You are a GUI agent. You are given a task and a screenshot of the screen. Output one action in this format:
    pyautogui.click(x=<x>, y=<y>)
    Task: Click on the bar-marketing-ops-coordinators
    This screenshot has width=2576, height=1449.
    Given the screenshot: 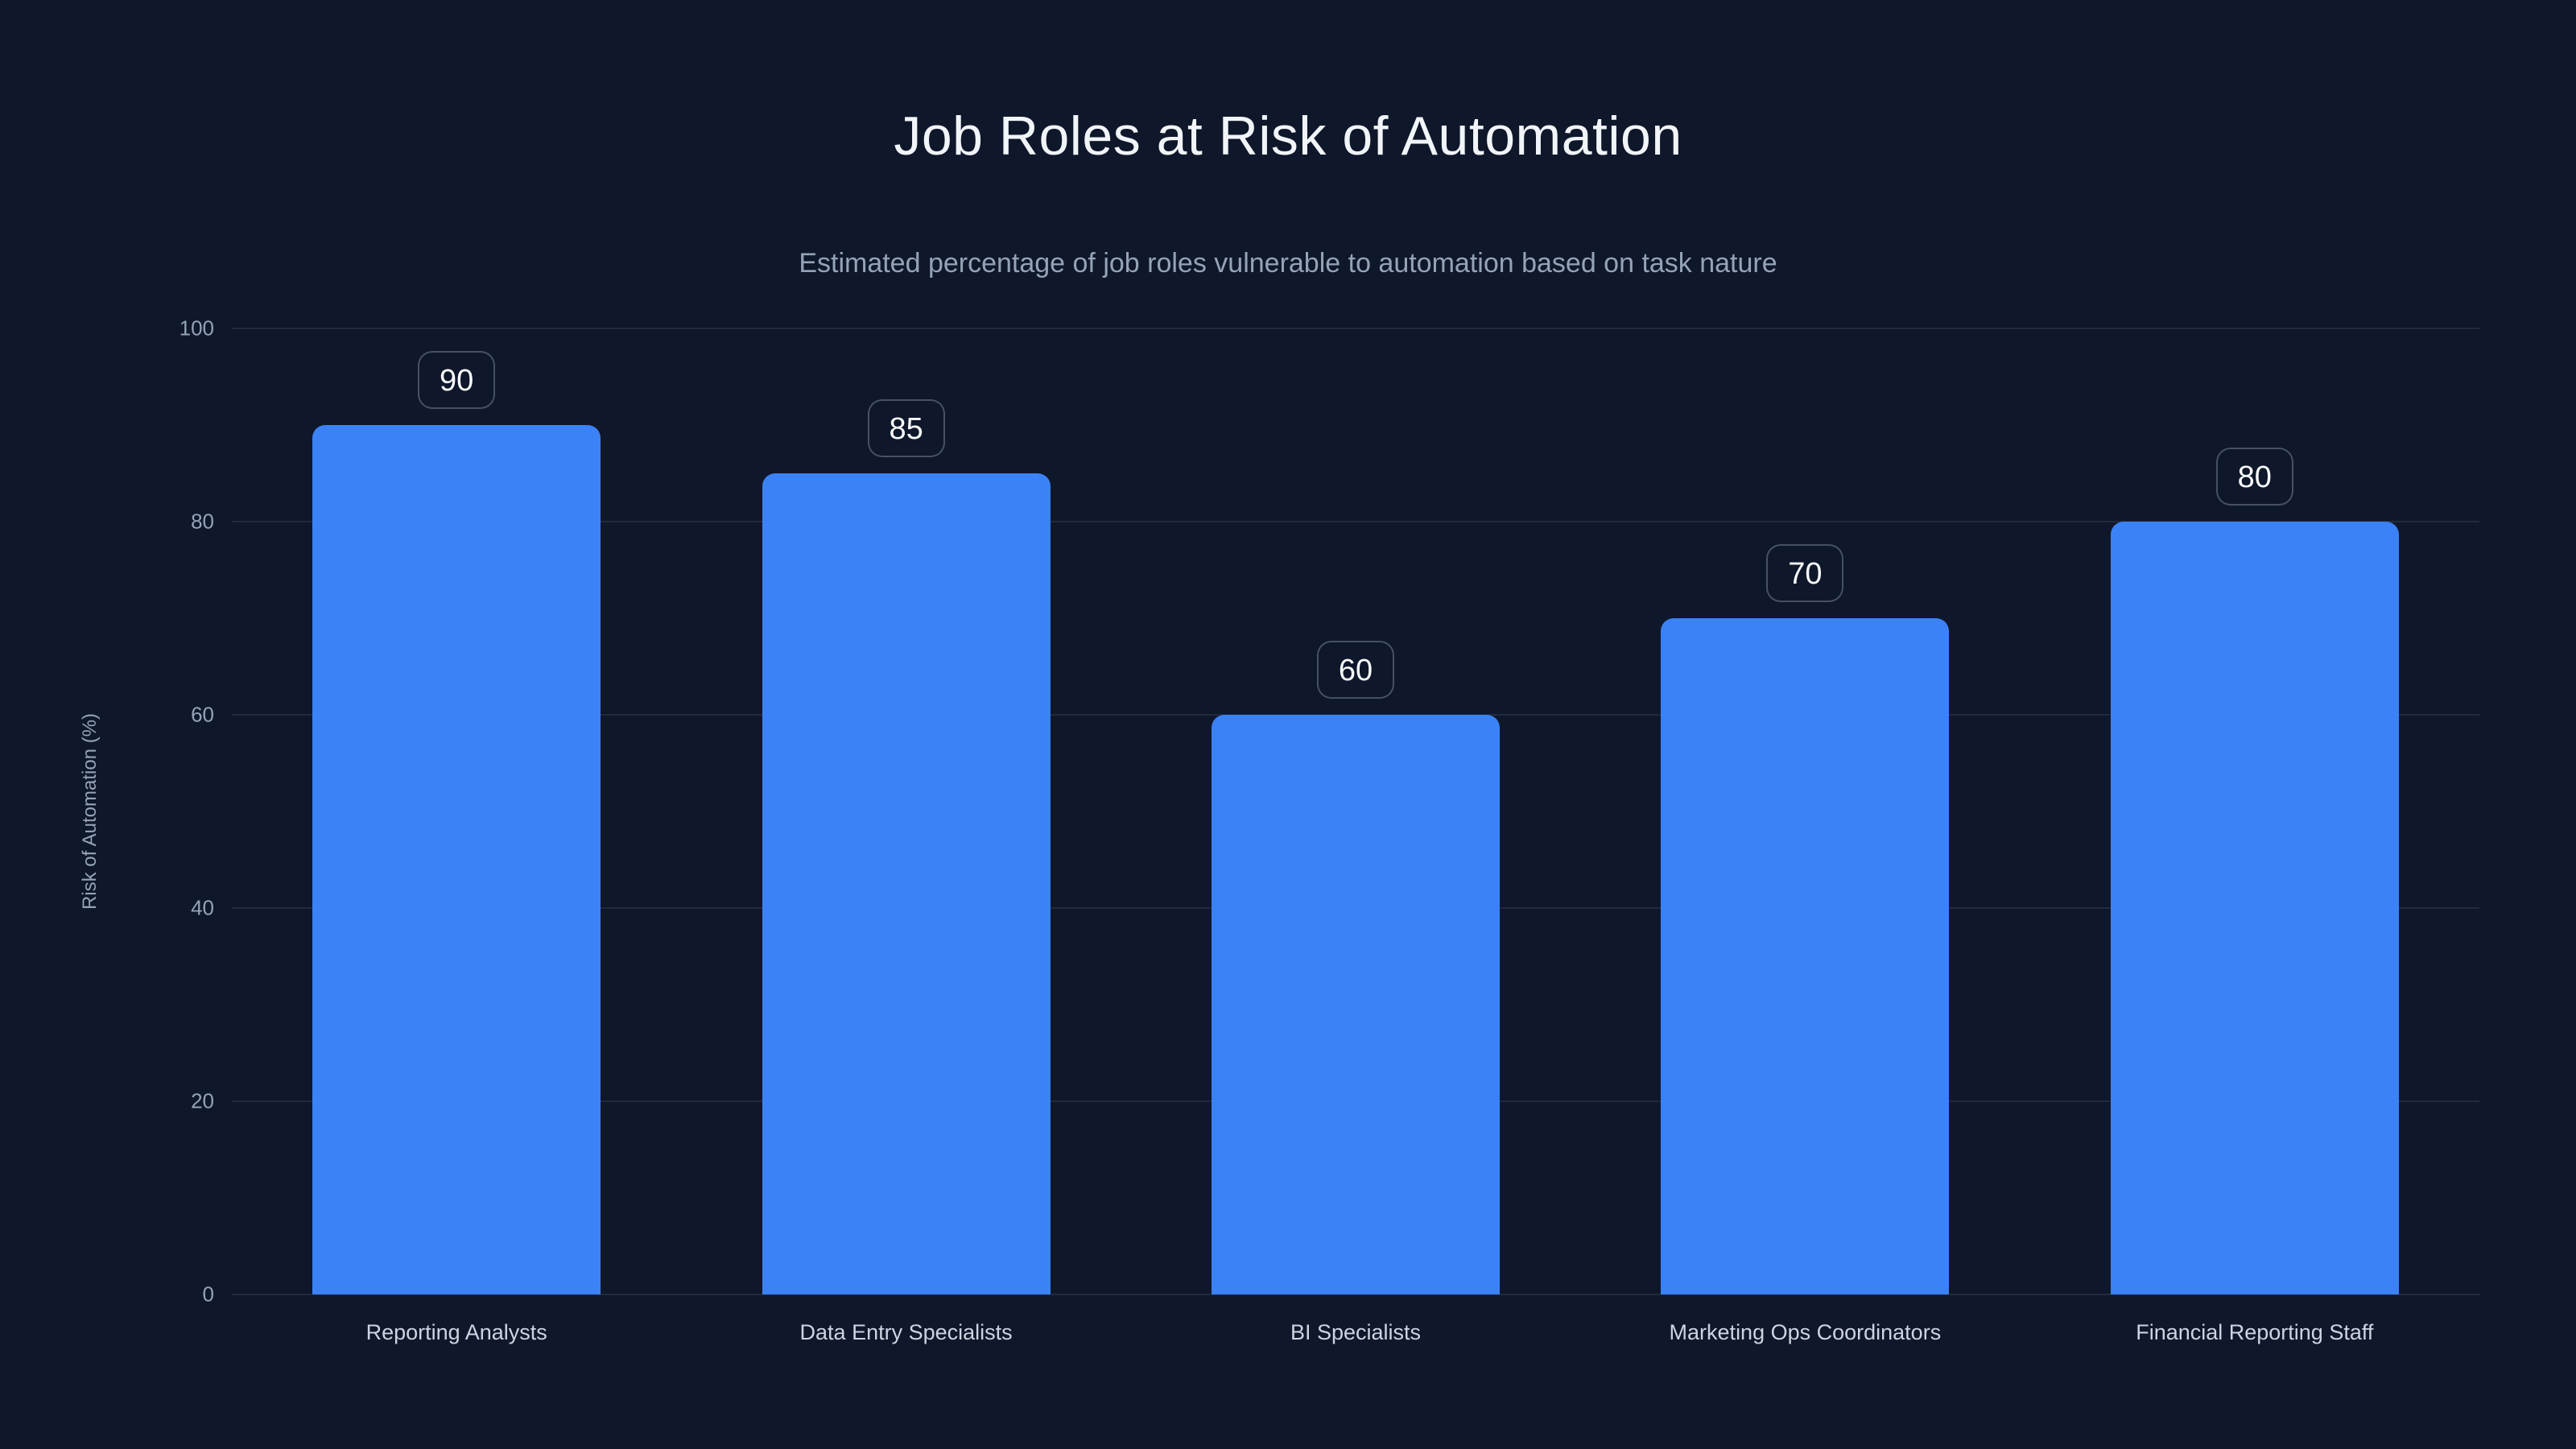 What is the action you would take?
    pyautogui.click(x=1805, y=956)
    